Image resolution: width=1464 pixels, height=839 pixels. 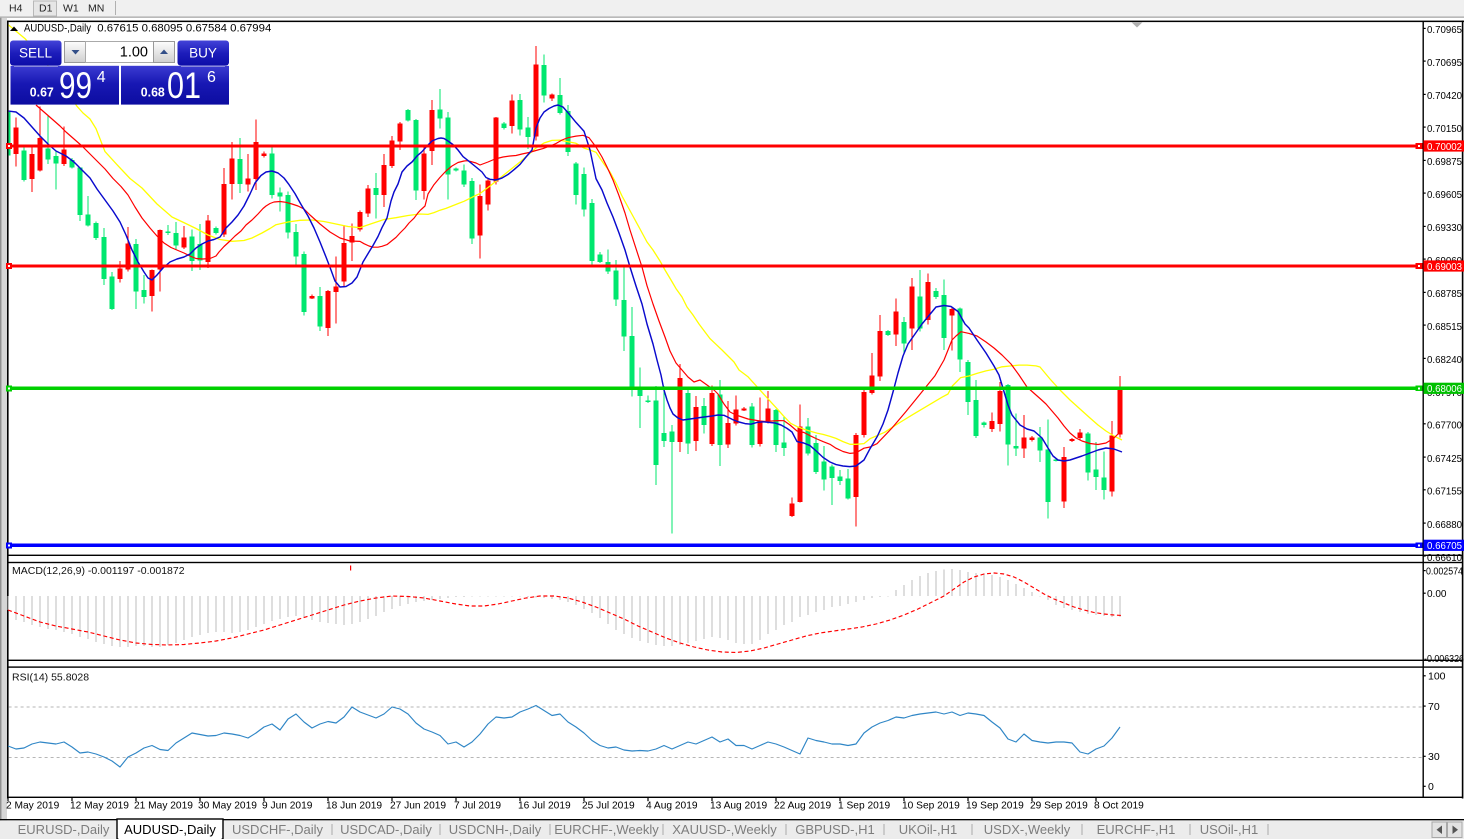 What do you see at coordinates (1437, 677) in the screenshot?
I see `svg-text: 100` at bounding box center [1437, 677].